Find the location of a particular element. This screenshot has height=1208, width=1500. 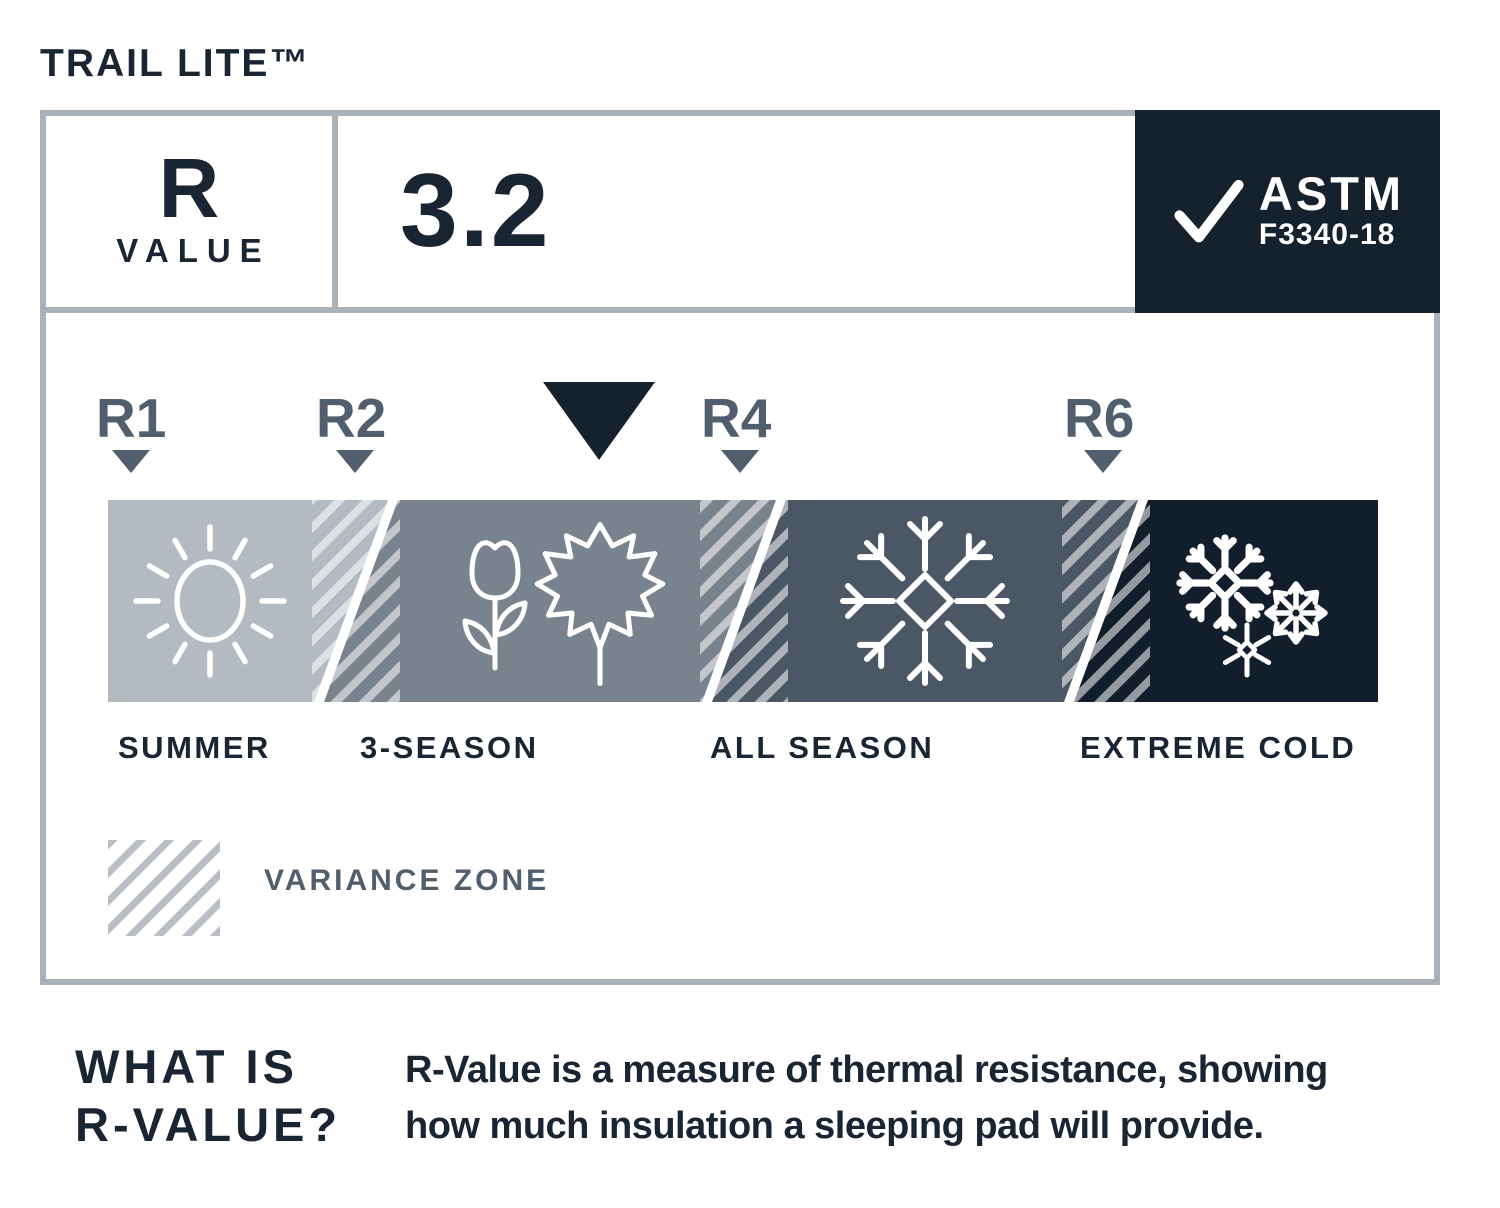

r-value-label-cell: R VALUE is located at coordinates (189, 211).